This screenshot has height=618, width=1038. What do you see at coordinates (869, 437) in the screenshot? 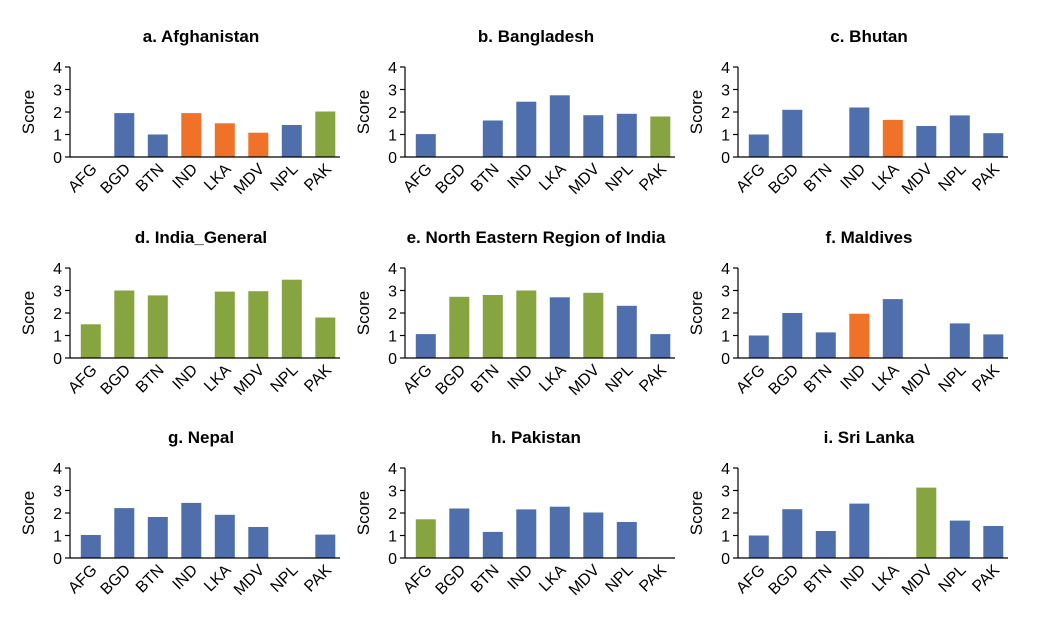
I see `chart-title: i. Sri Lanka` at bounding box center [869, 437].